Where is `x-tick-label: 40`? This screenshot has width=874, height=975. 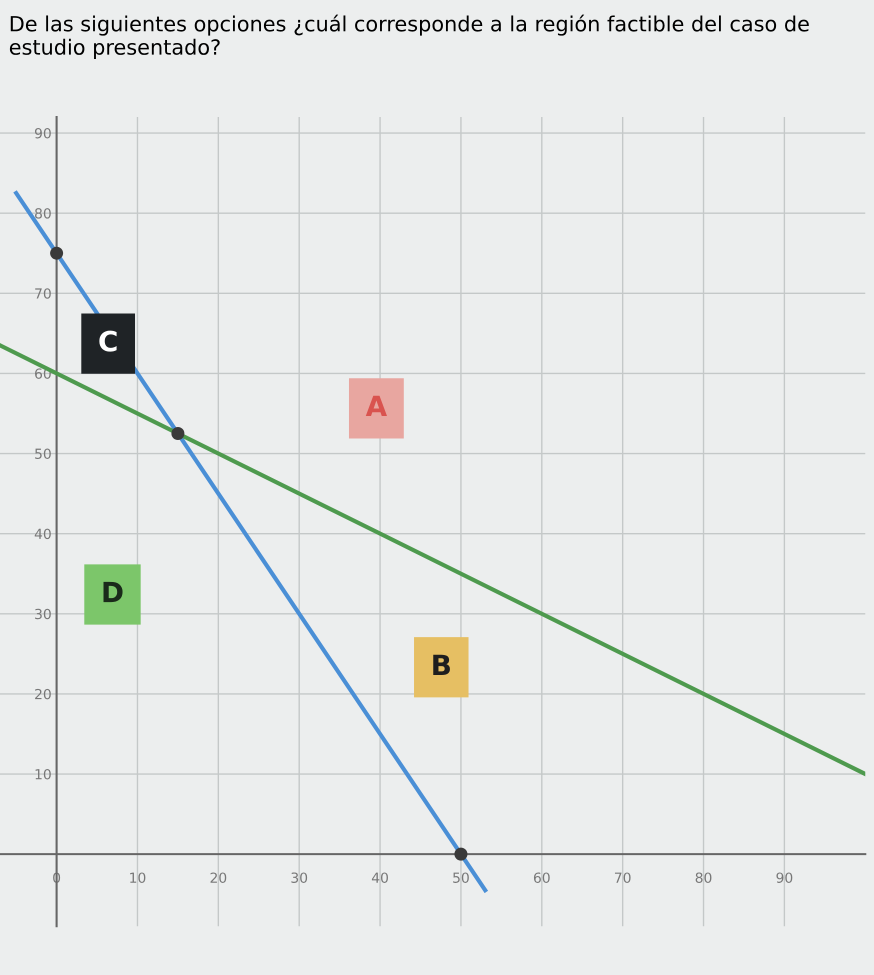 x-tick-label: 40 is located at coordinates (380, 877).